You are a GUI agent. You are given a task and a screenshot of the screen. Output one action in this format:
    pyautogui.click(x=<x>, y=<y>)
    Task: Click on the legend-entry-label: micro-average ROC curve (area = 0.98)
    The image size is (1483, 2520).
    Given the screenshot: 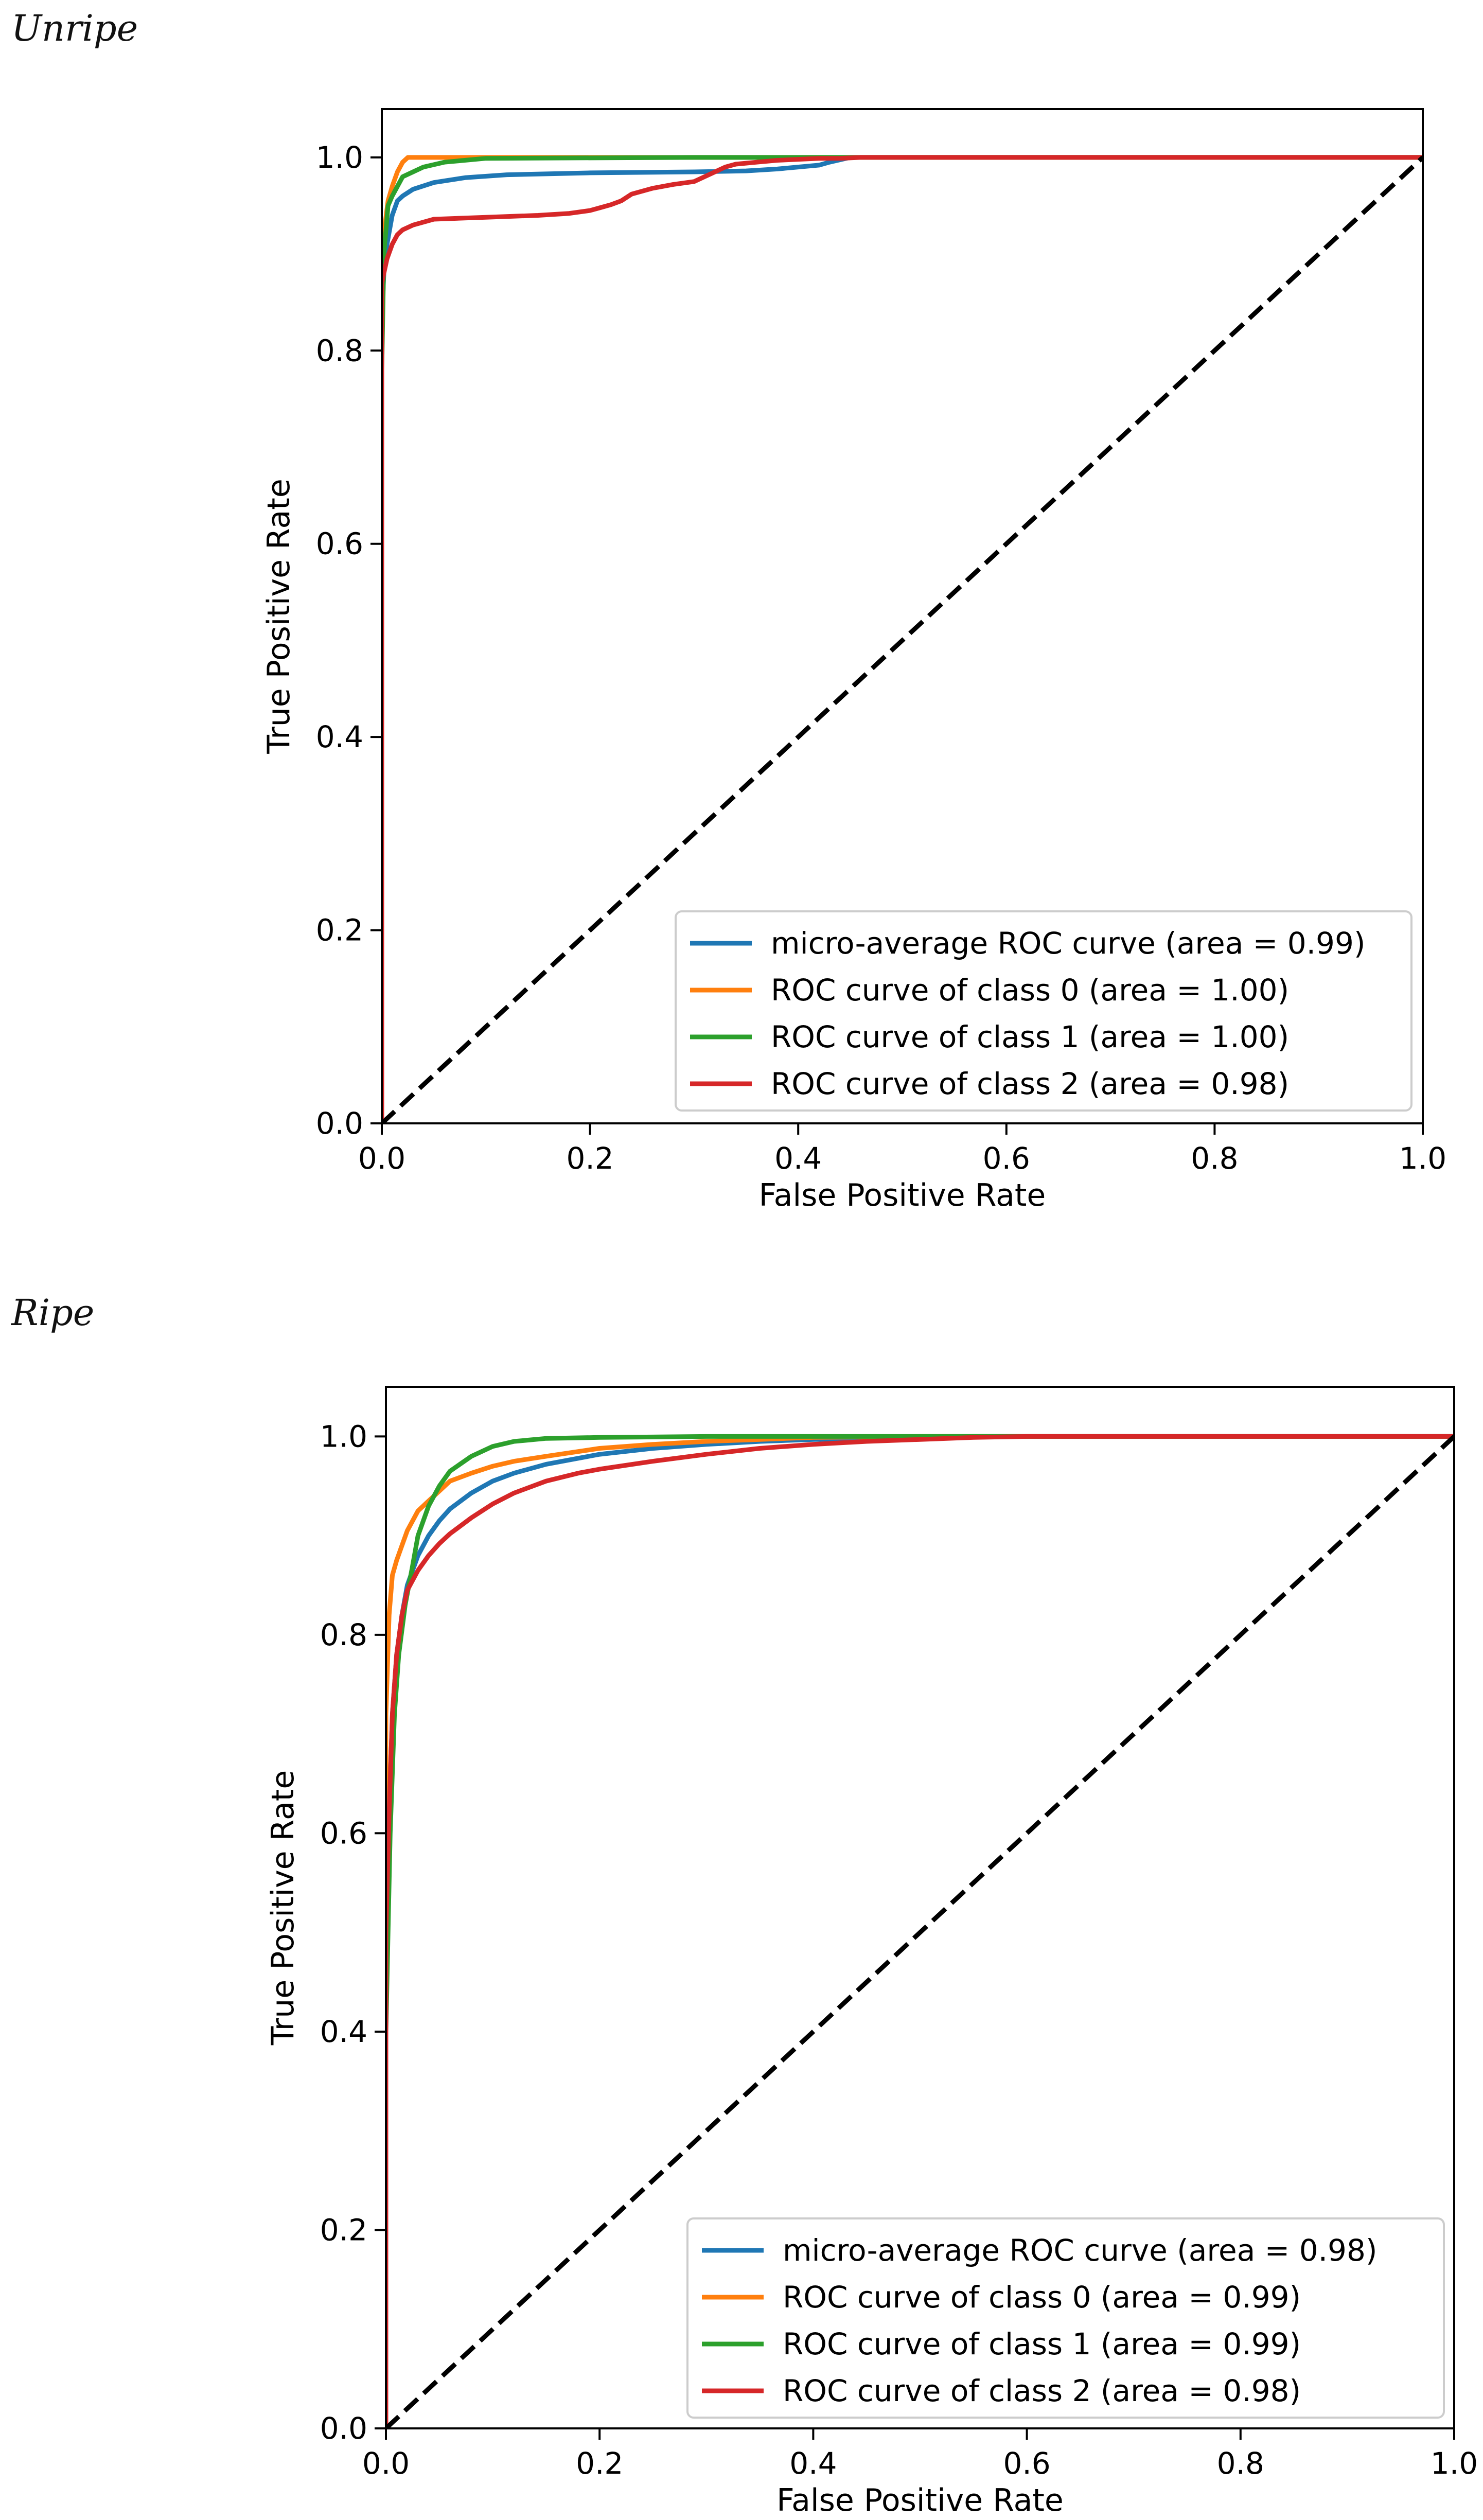 What is the action you would take?
    pyautogui.click(x=1080, y=2250)
    